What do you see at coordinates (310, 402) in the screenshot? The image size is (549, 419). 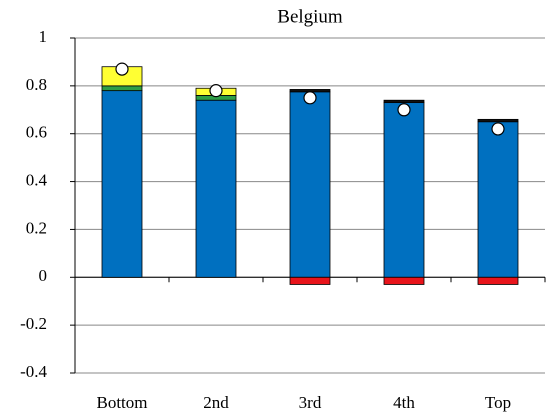 I see `x-tick-label: 3rd` at bounding box center [310, 402].